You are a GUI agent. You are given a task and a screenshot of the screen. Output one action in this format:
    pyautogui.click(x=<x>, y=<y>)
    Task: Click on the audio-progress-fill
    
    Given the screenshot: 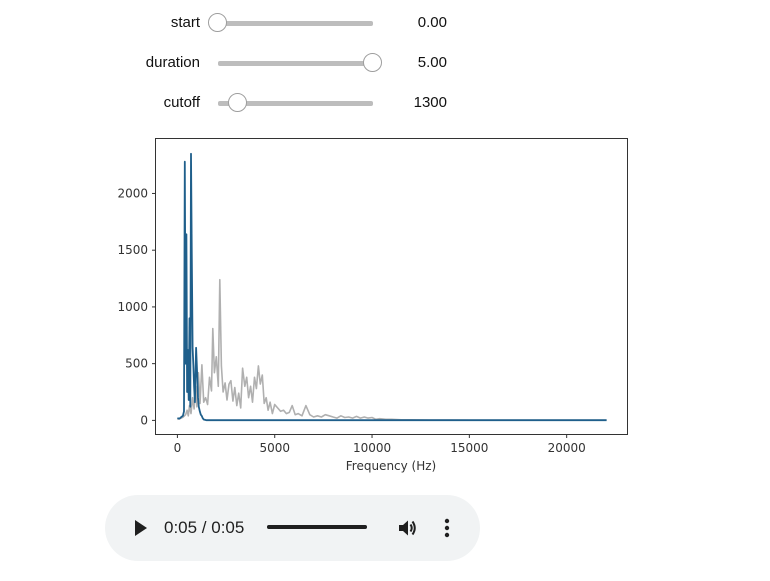 What is the action you would take?
    pyautogui.click(x=317, y=527)
    